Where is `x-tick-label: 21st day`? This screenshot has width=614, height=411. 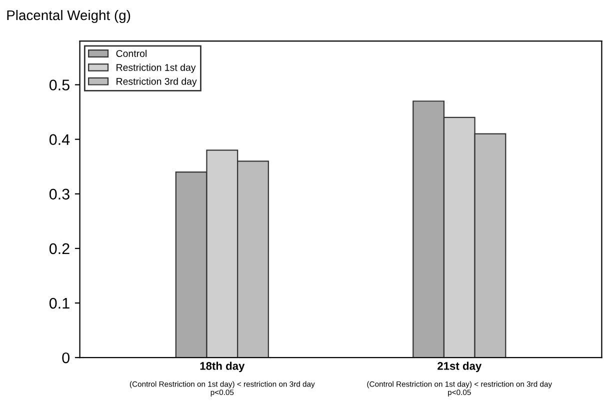
x-tick-label: 21st day is located at coordinates (460, 367).